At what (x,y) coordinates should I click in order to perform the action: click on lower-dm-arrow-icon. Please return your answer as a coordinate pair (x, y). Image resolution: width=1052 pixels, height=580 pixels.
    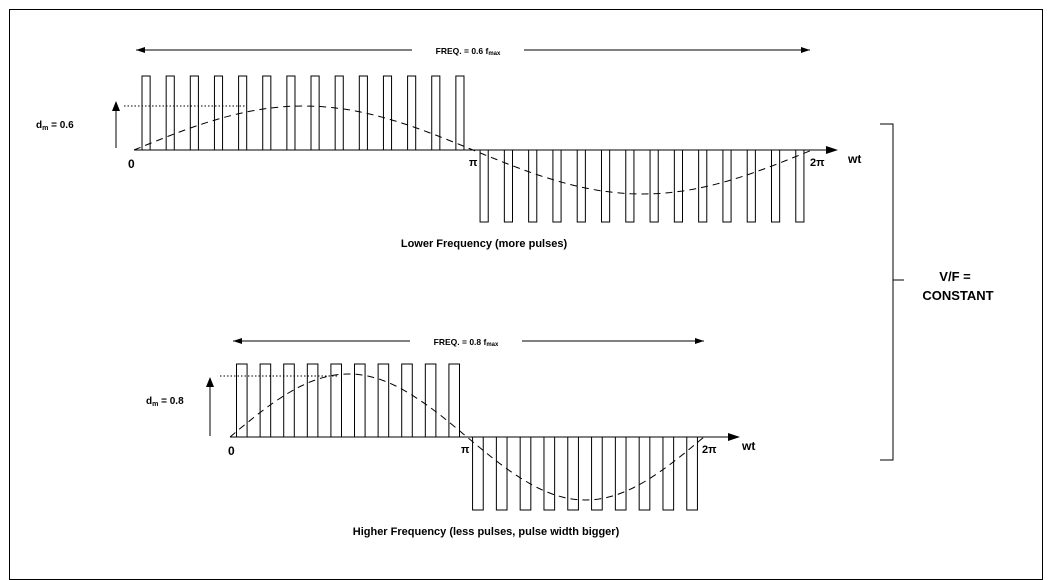
    Looking at the image, I should click on (116, 106).